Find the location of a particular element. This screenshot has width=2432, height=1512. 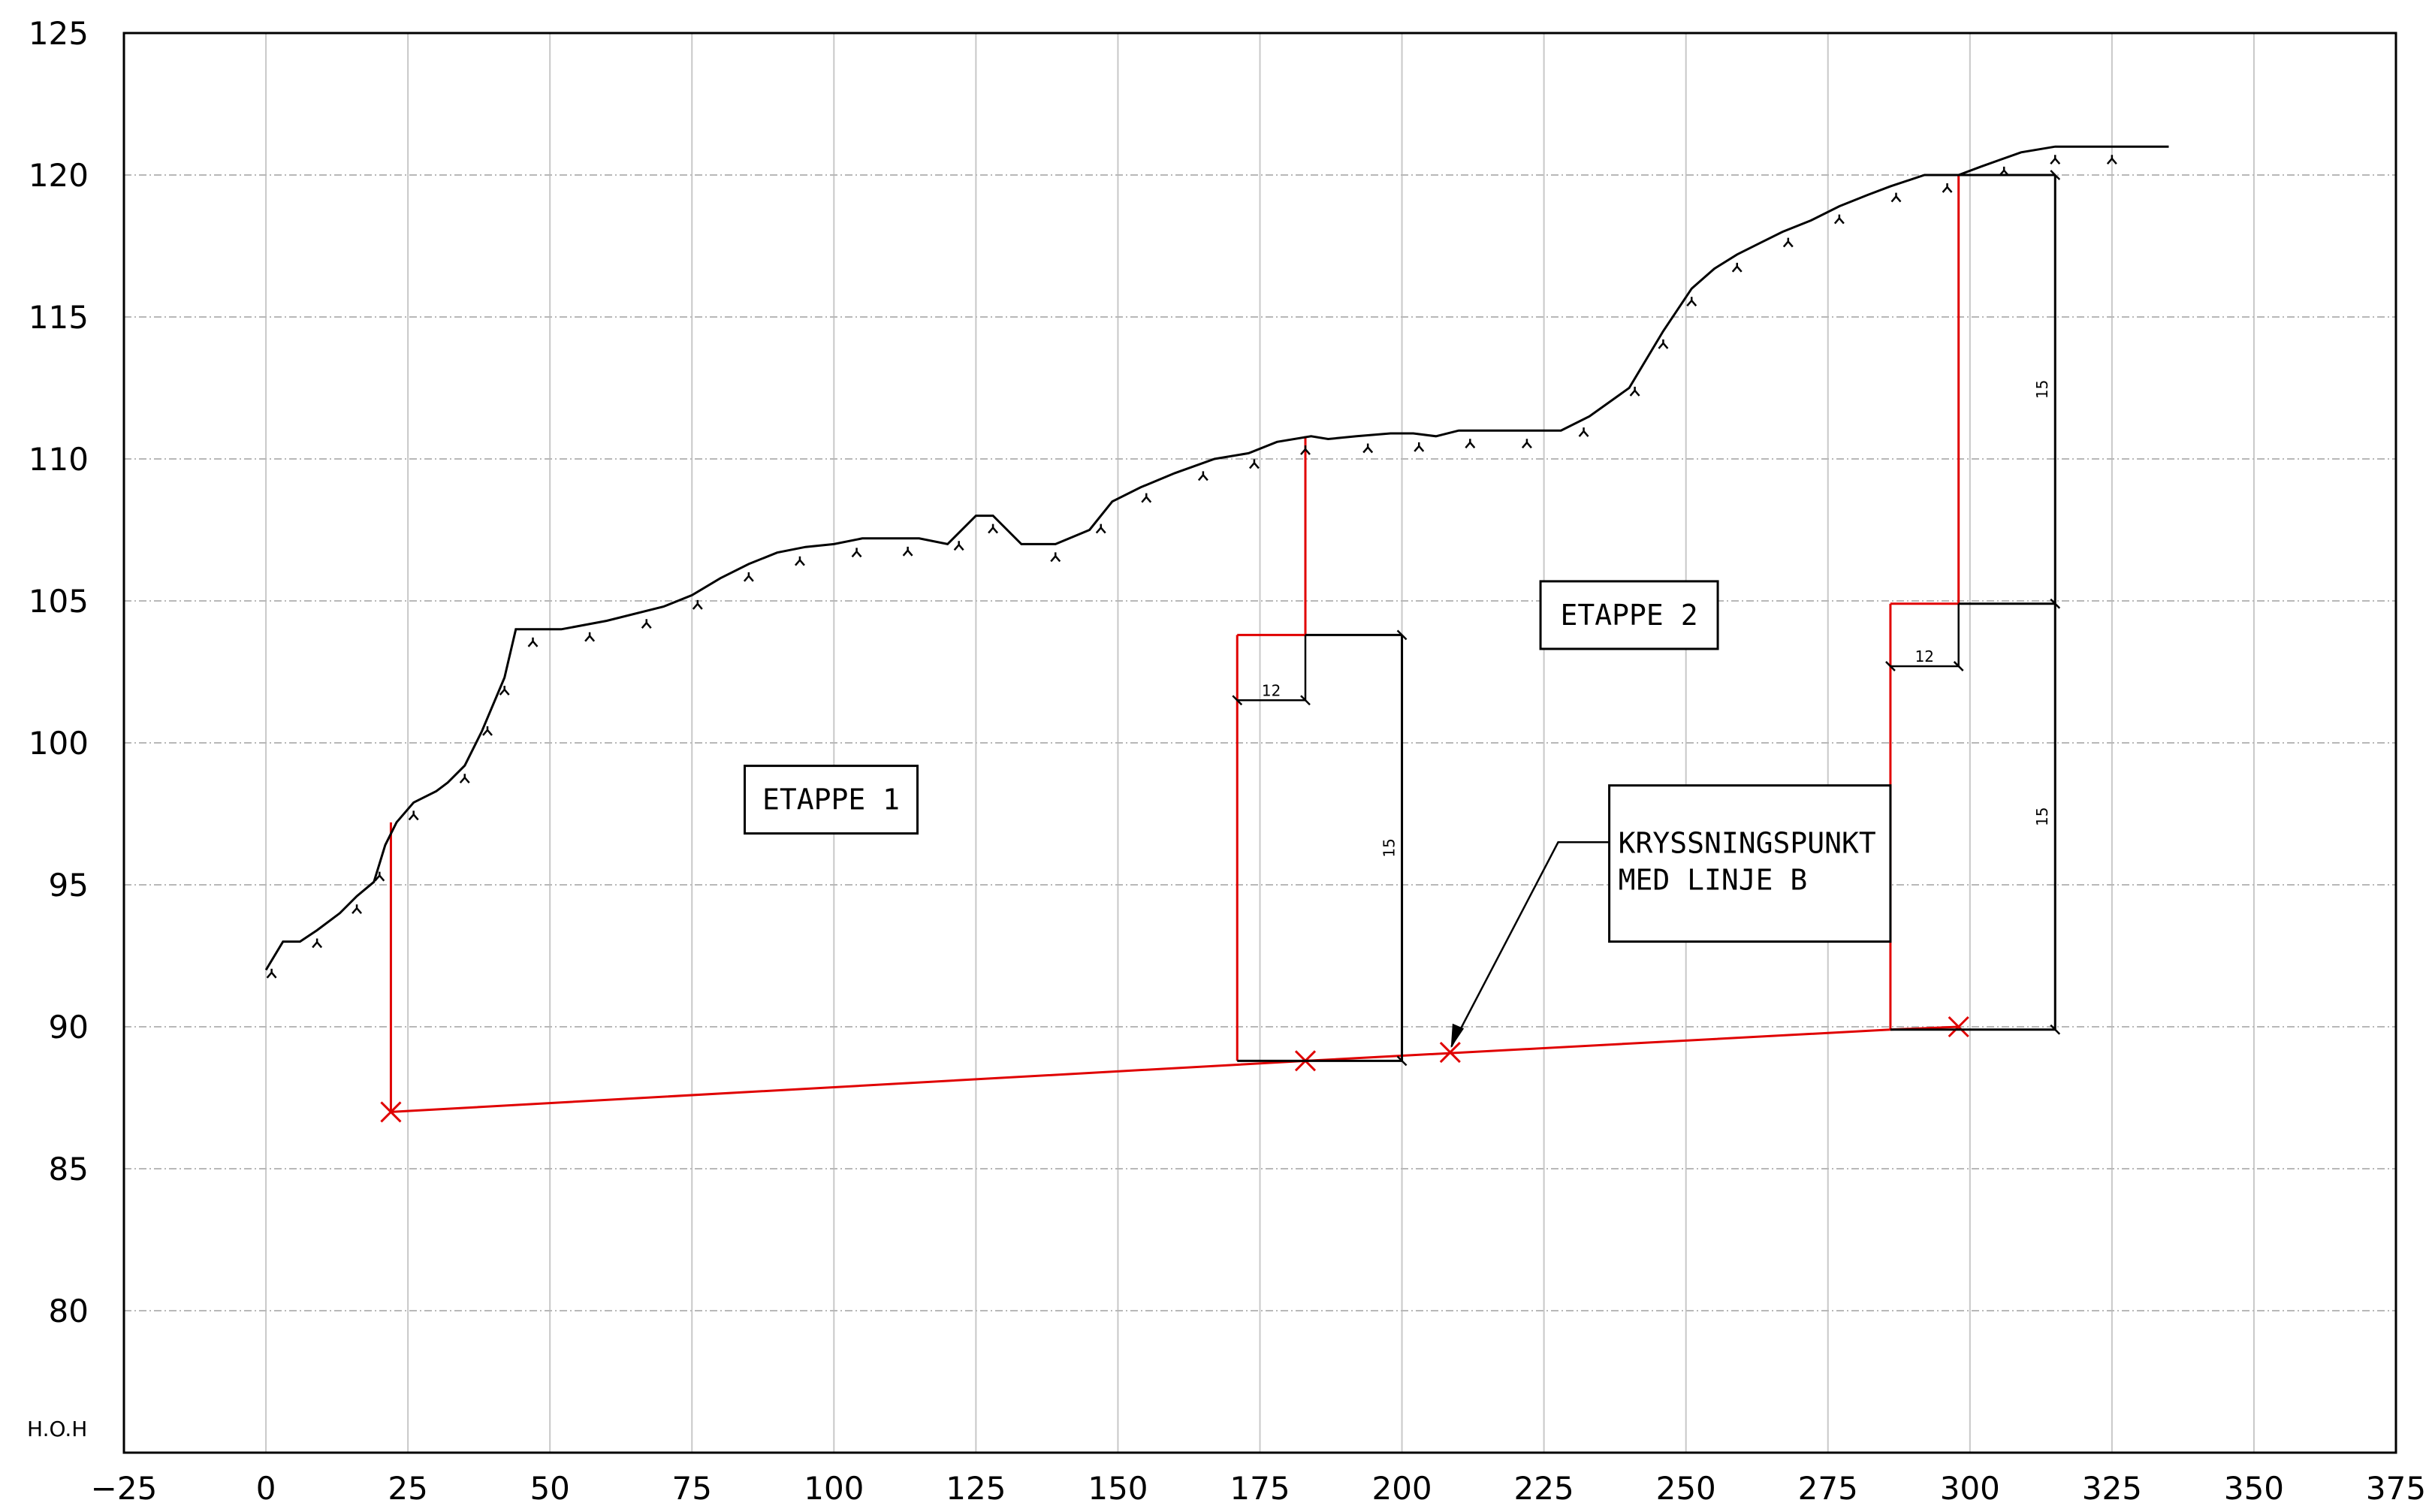

crossing-box is located at coordinates (1750, 863).